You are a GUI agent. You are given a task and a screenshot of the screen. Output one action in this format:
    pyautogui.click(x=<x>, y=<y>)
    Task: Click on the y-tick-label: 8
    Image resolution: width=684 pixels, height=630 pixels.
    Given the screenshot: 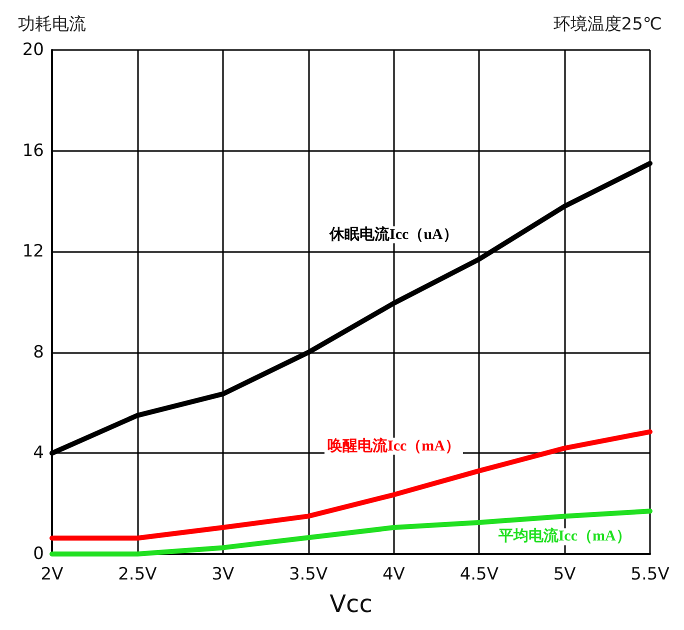 What is the action you would take?
    pyautogui.click(x=38, y=352)
    